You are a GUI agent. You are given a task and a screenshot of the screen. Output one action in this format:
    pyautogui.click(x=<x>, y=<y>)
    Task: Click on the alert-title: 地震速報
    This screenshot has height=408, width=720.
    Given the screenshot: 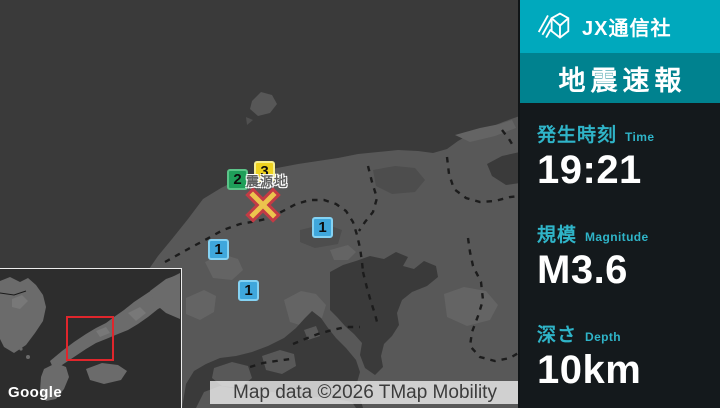 What is the action you would take?
    pyautogui.click(x=622, y=80)
    